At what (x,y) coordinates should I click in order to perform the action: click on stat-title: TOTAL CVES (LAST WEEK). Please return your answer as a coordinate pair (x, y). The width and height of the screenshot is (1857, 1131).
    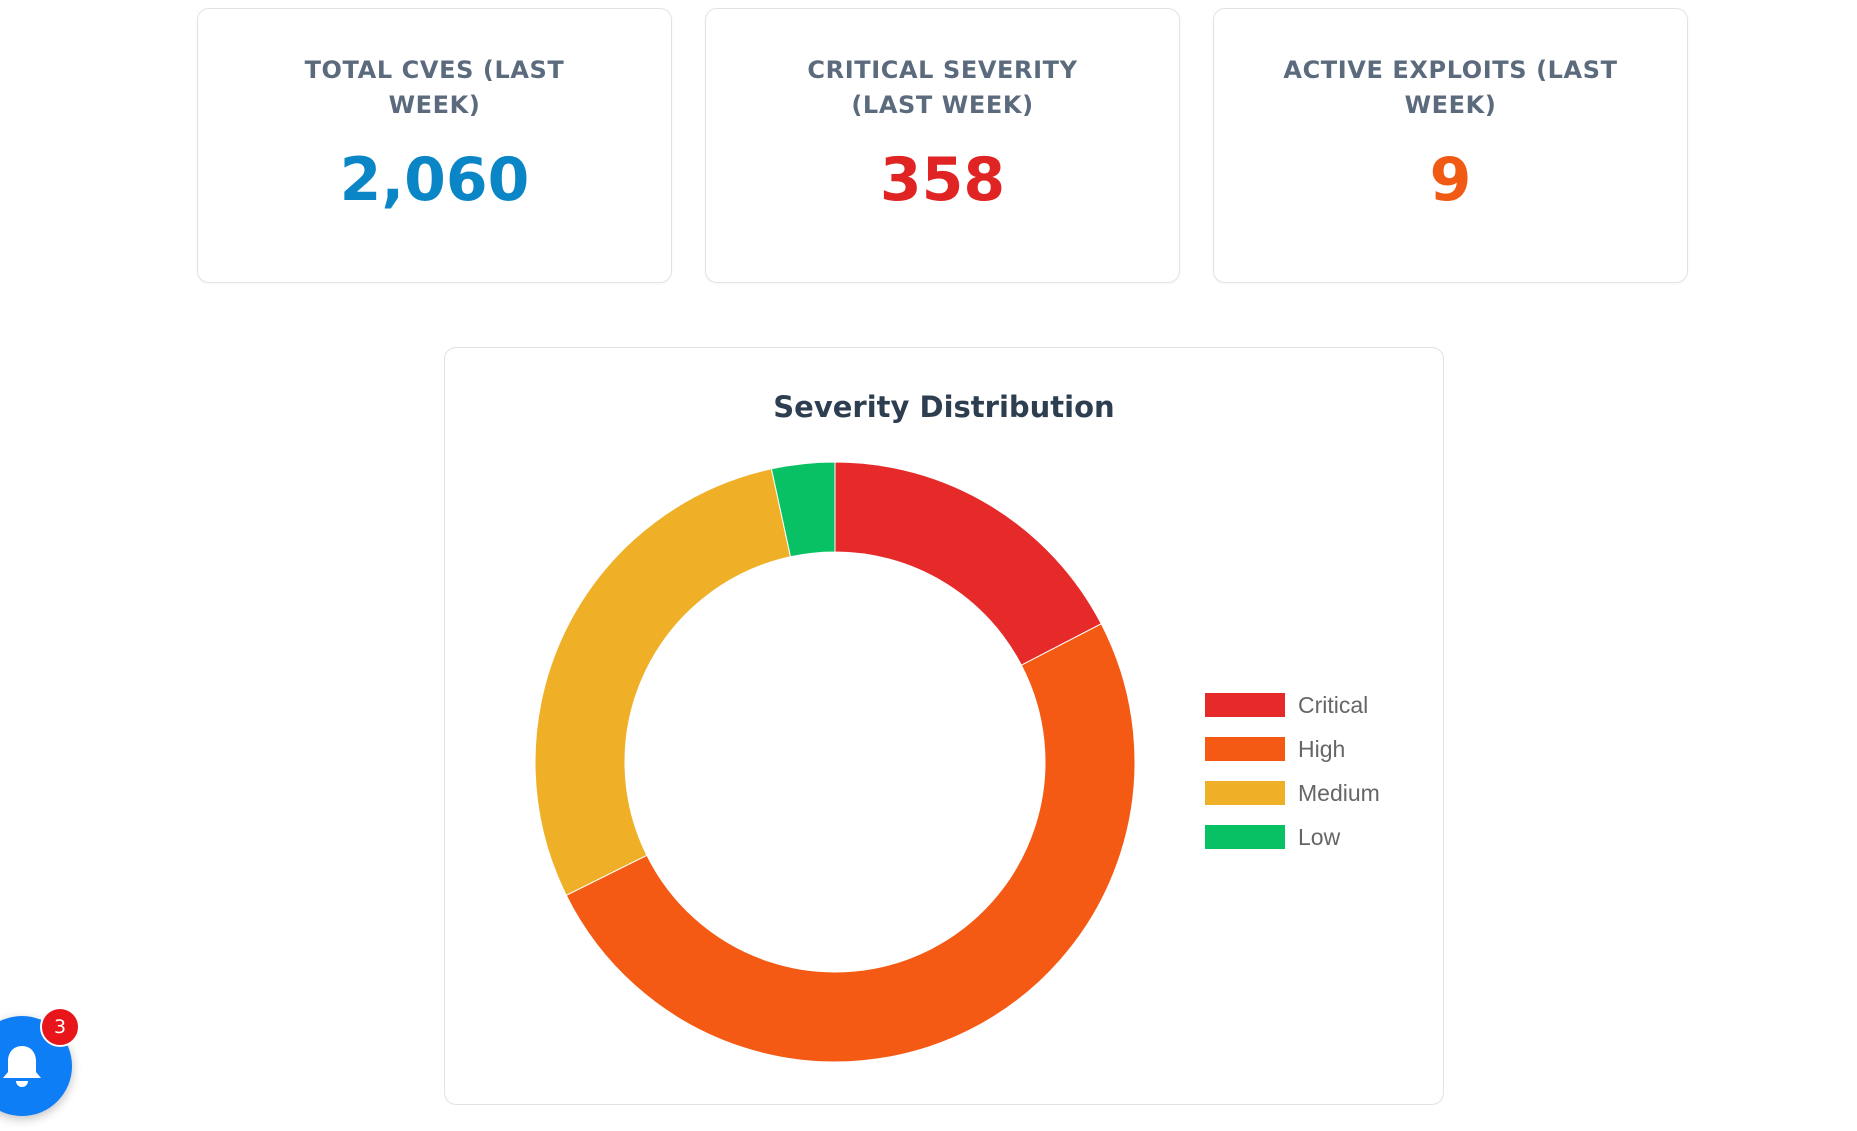
    Looking at the image, I should click on (434, 87).